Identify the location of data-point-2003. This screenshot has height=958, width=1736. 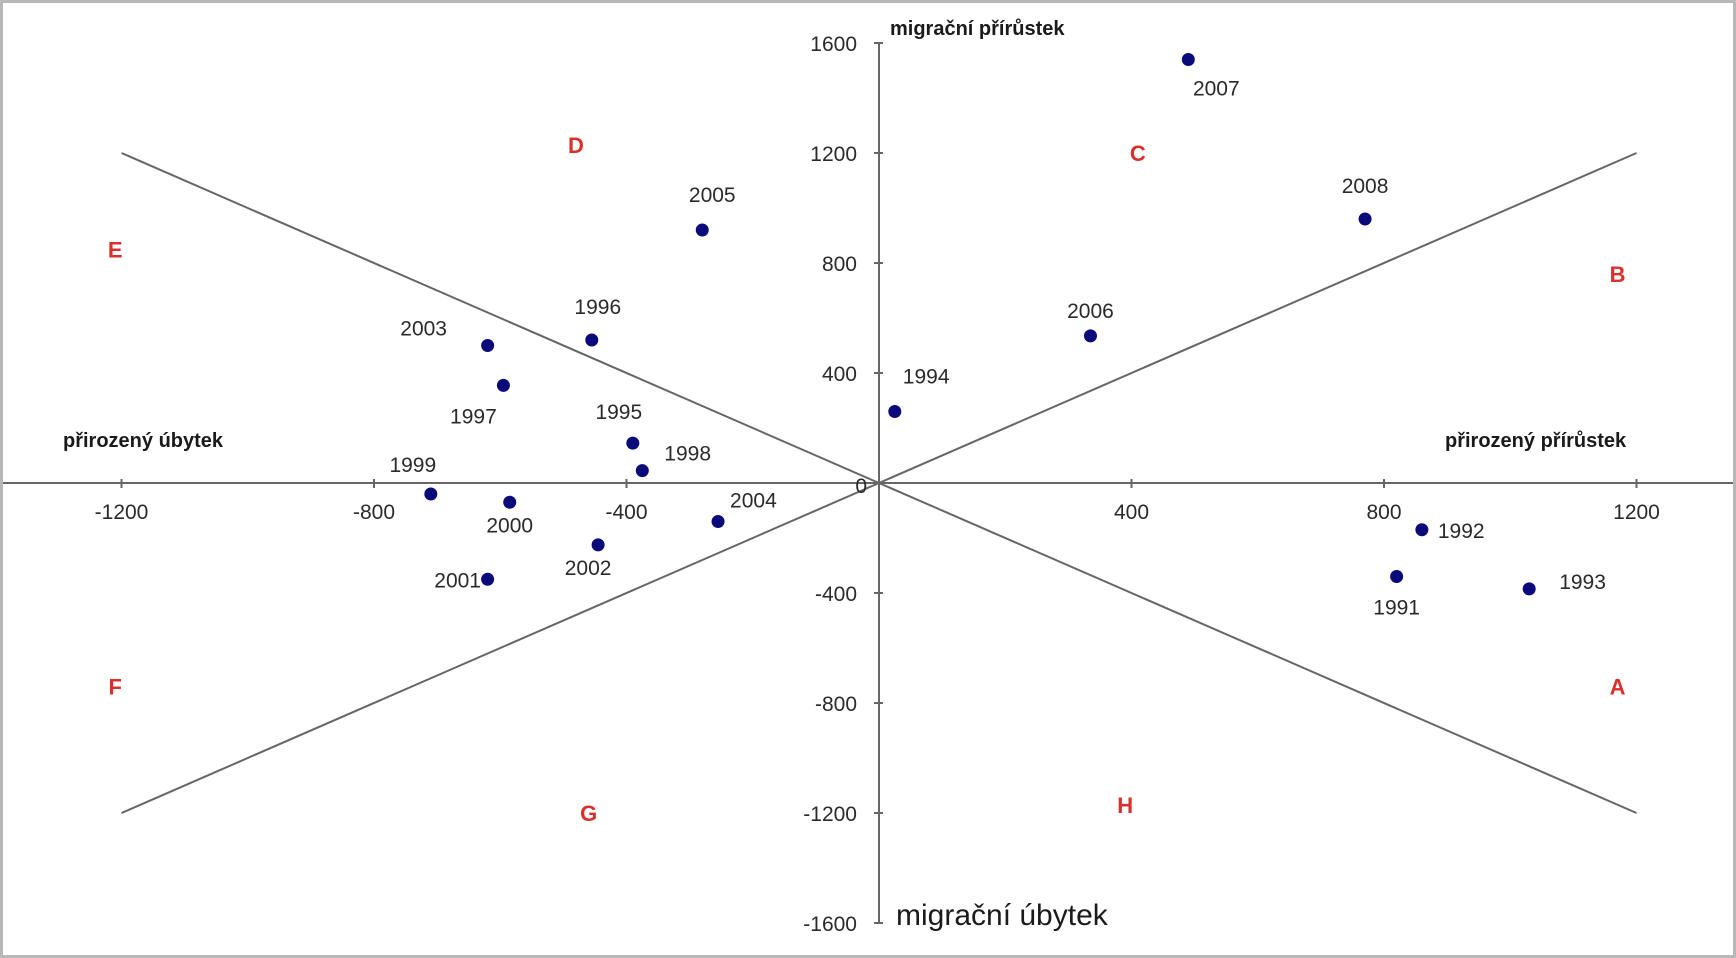
(488, 345).